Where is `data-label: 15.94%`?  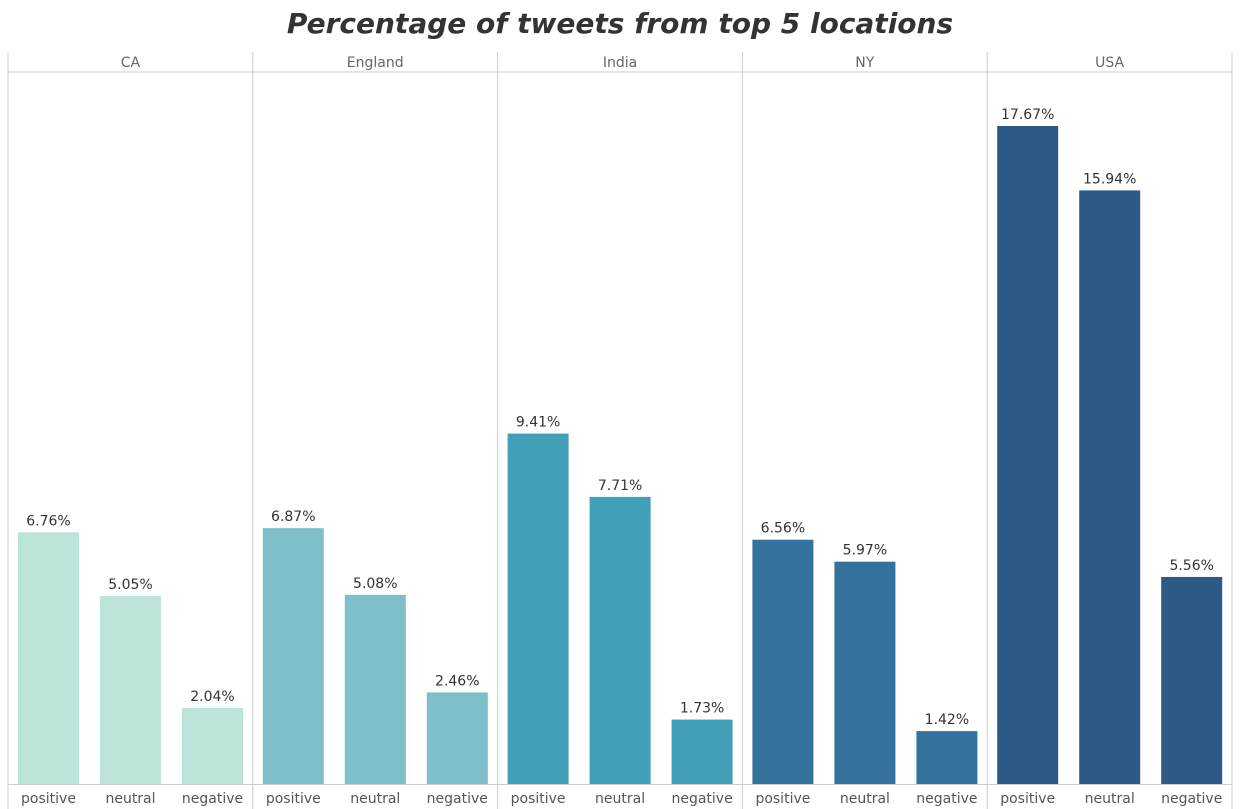
data-label: 15.94% is located at coordinates (1109, 179).